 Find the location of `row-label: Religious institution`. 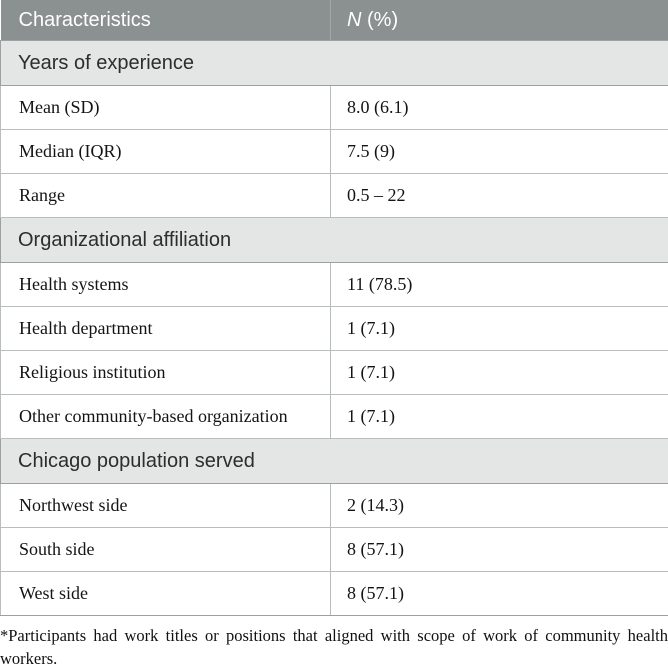

row-label: Religious institution is located at coordinates (166, 373).